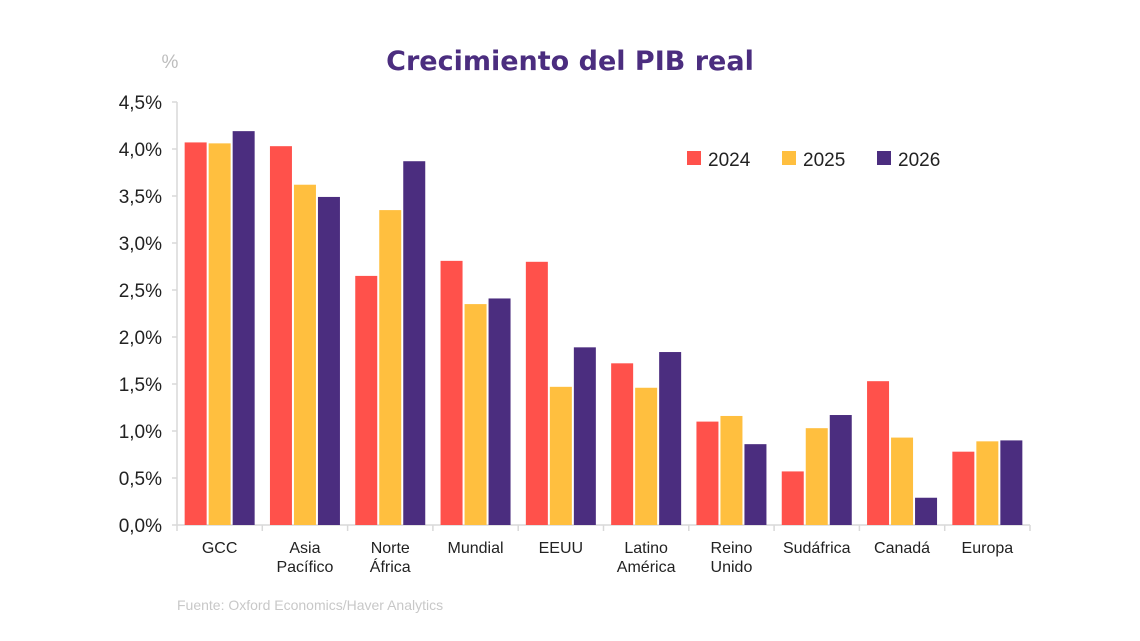  I want to click on x-tick-label-line: Pacífico, so click(304, 567).